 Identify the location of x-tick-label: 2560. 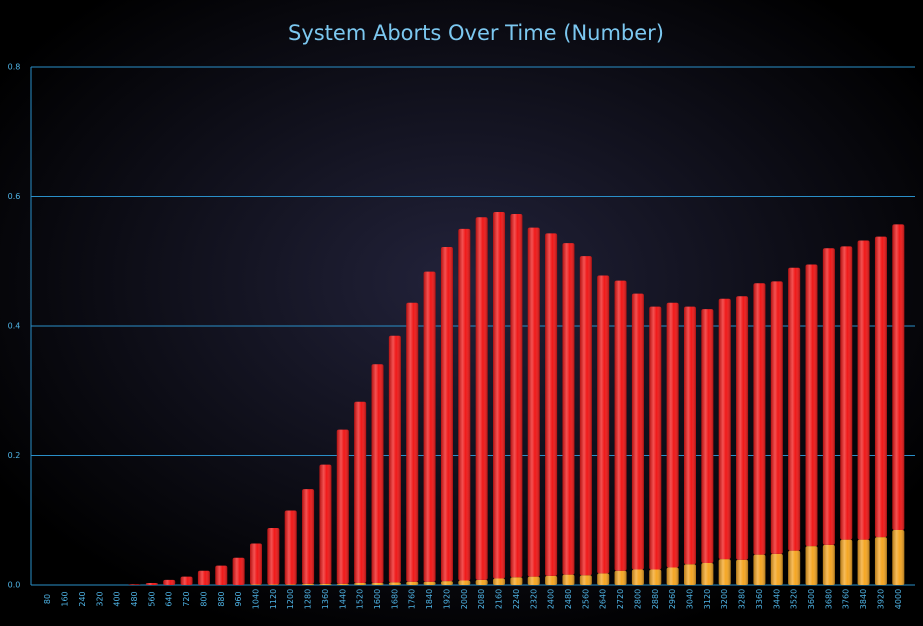
(585, 599).